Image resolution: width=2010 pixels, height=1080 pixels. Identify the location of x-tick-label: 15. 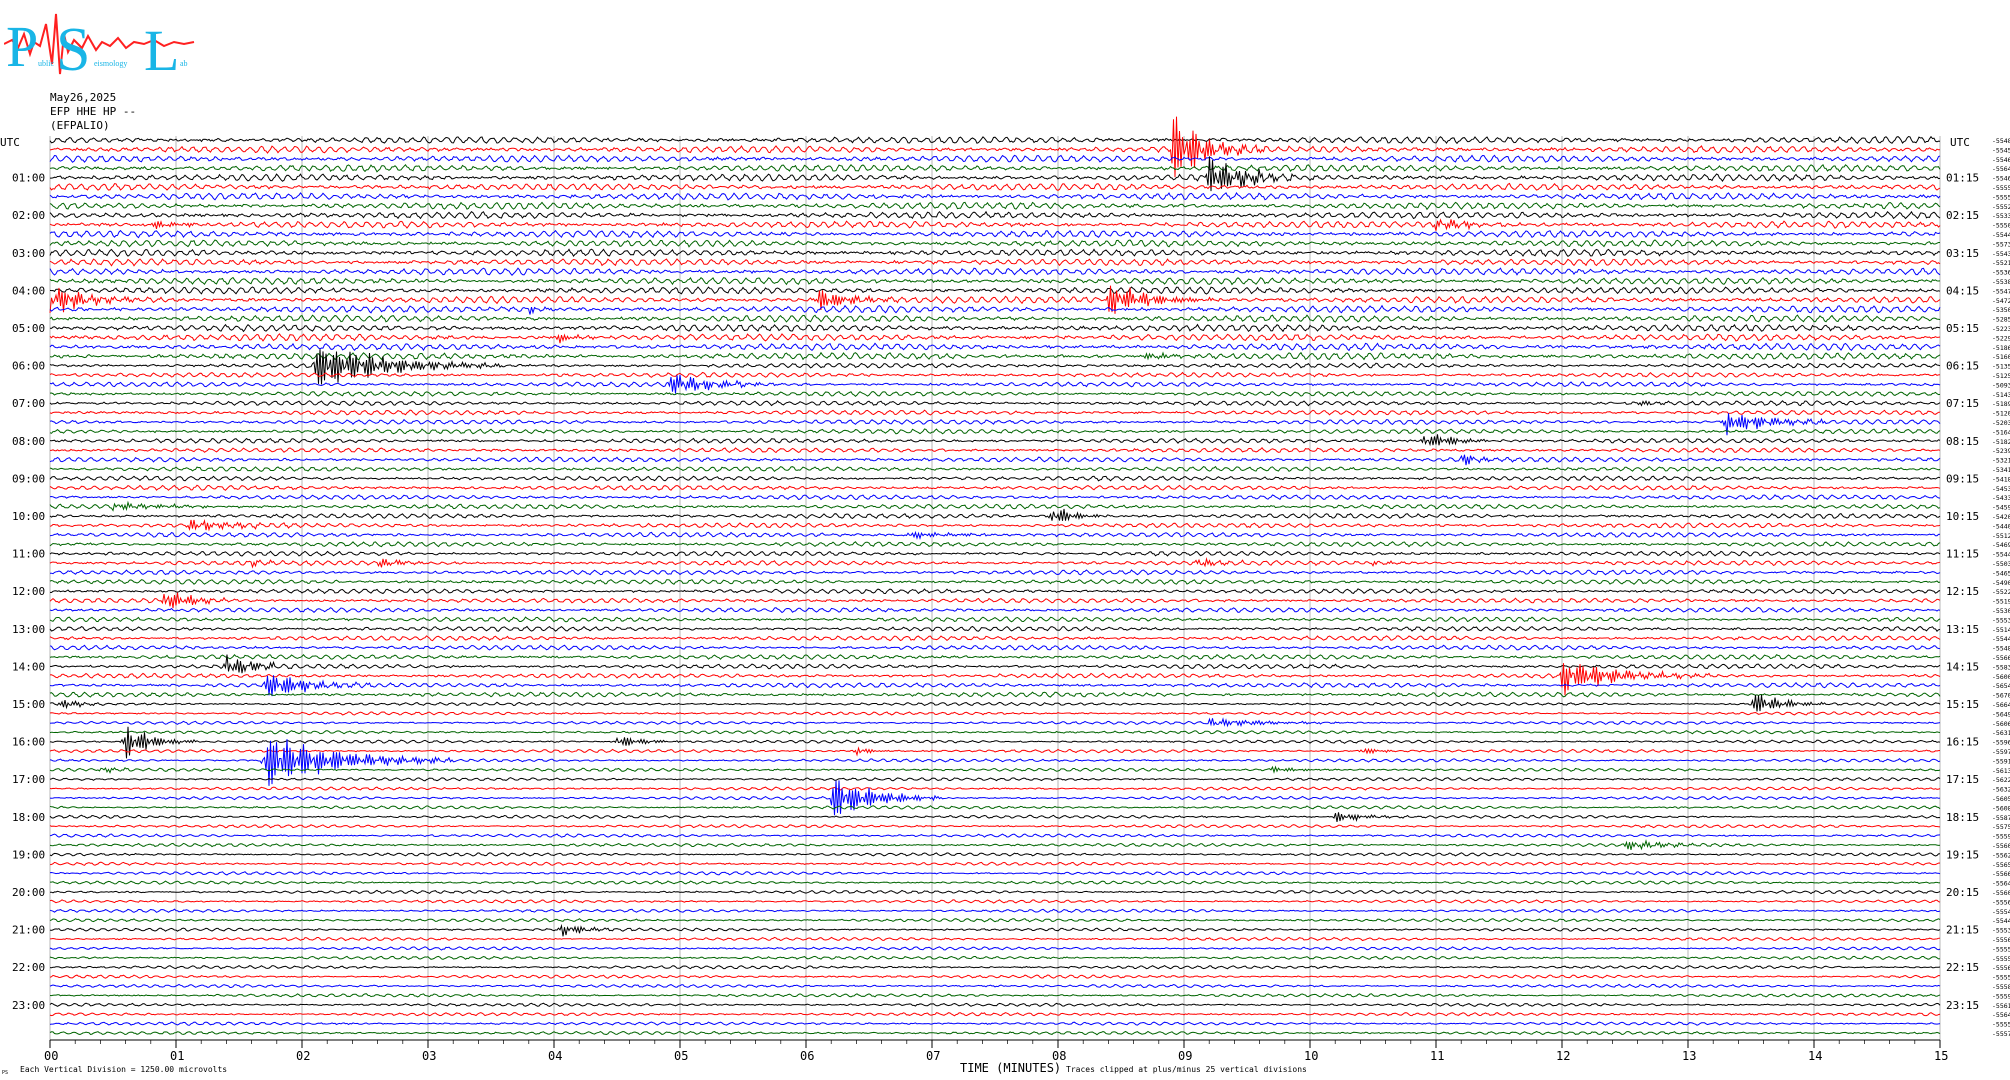
(1941, 1056).